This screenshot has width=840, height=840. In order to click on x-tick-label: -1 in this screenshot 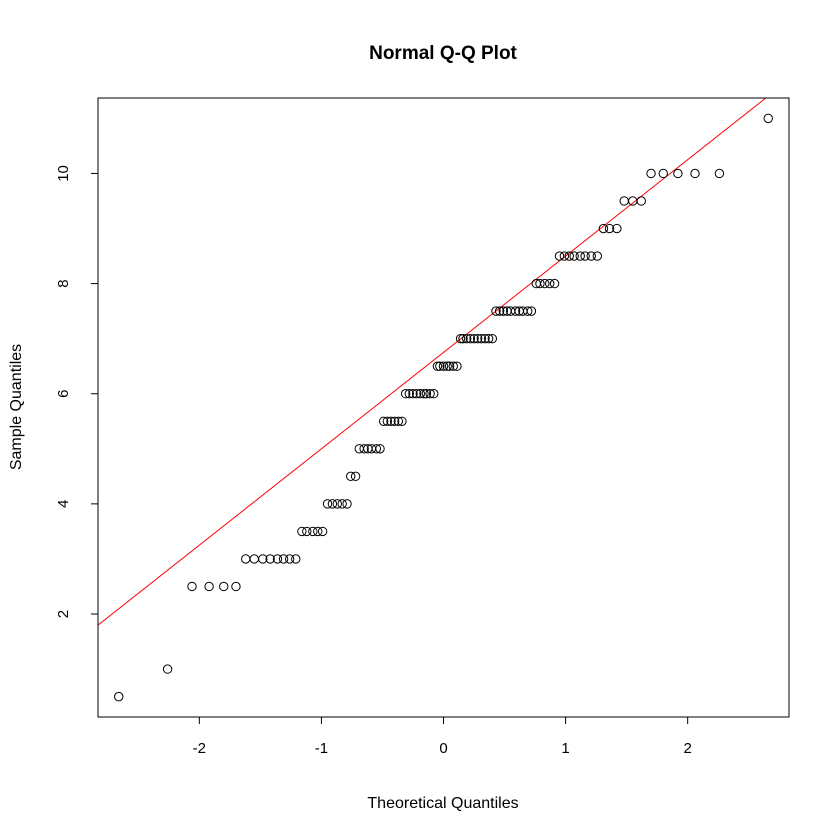, I will do `click(321, 748)`.